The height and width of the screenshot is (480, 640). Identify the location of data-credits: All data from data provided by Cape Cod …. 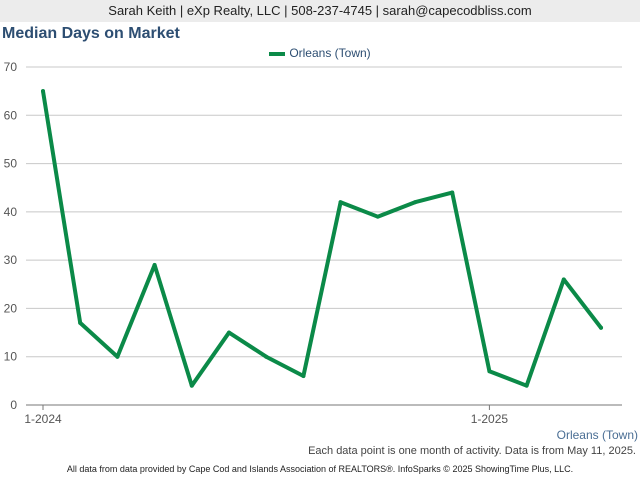
(320, 469).